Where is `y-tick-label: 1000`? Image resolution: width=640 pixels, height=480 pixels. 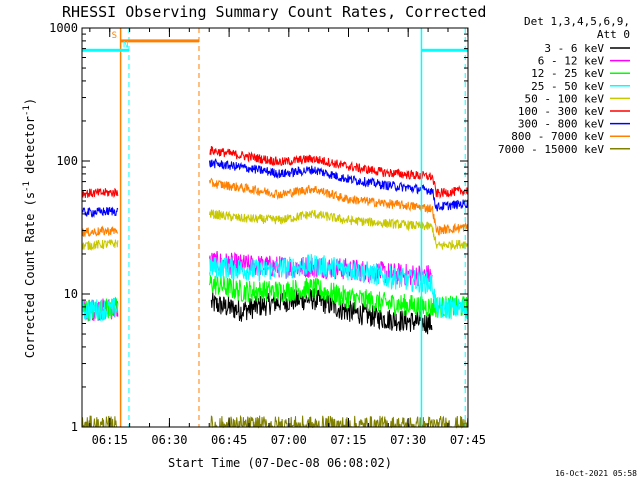
y-tick-label: 1000 is located at coordinates (63, 28).